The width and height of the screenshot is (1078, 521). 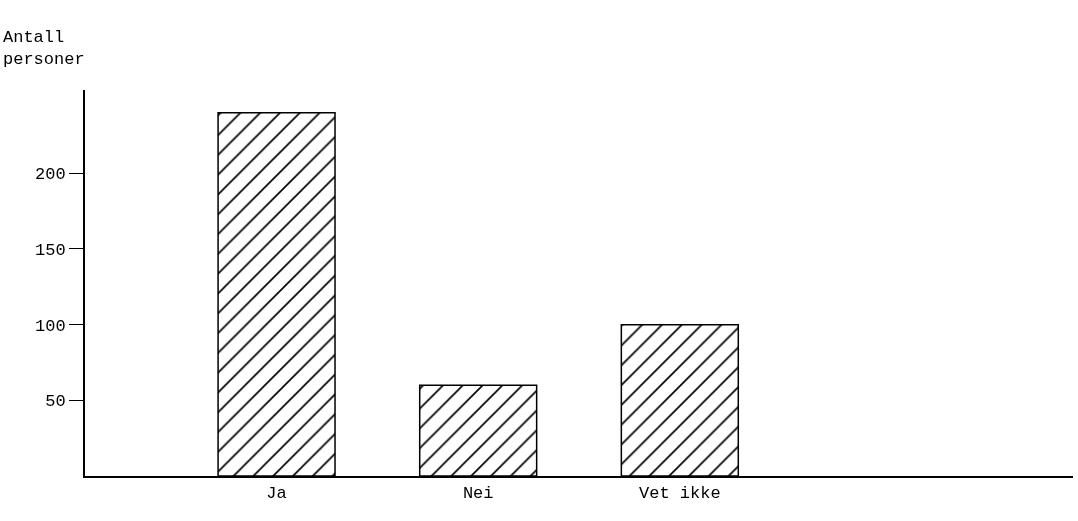 I want to click on x-tick-label: Ja, so click(x=276, y=494).